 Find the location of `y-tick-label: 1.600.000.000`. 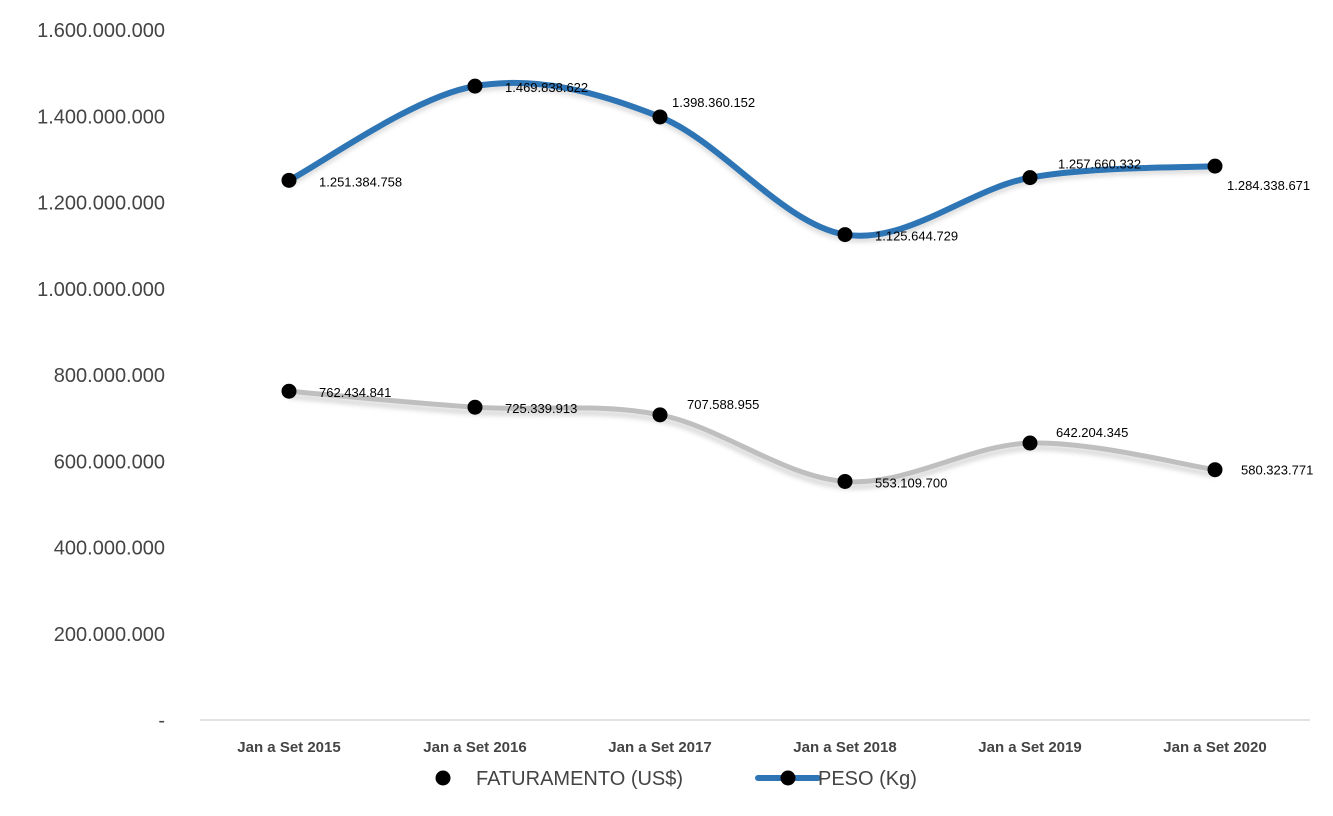

y-tick-label: 1.600.000.000 is located at coordinates (101, 31).